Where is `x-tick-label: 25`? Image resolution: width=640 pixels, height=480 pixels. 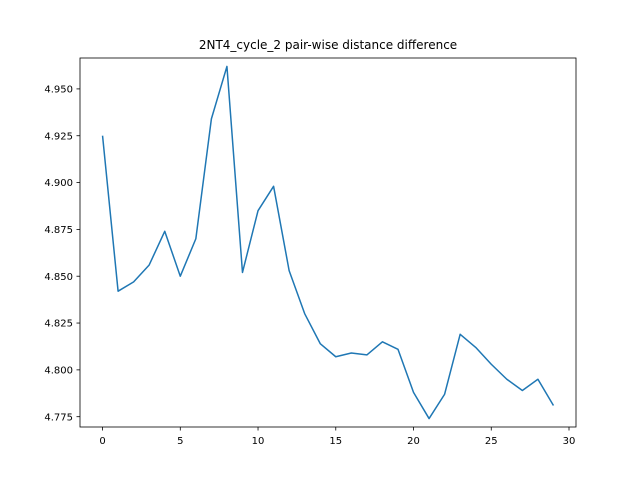 x-tick-label: 25 is located at coordinates (491, 441).